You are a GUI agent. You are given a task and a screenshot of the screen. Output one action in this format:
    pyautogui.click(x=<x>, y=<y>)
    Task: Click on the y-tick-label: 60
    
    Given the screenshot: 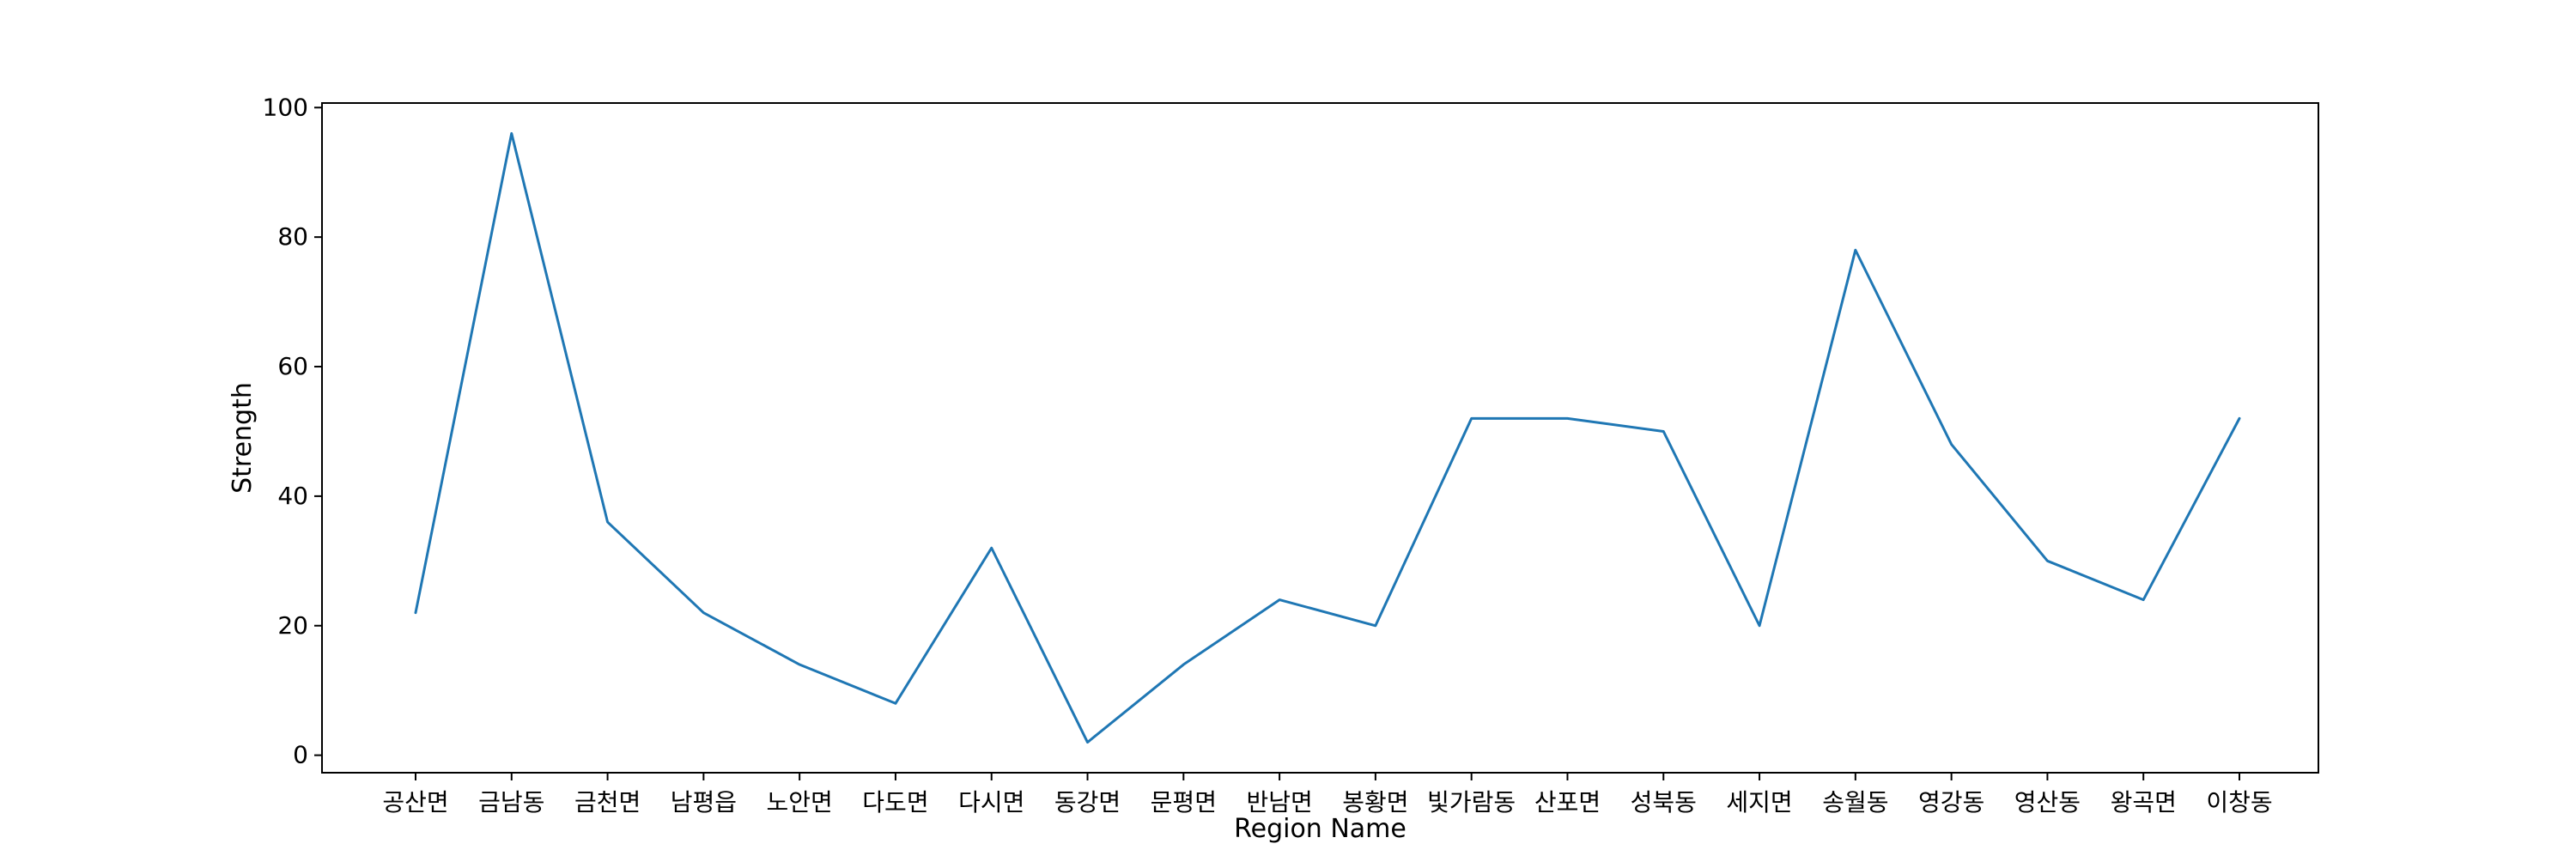 What is the action you would take?
    pyautogui.click(x=292, y=366)
    